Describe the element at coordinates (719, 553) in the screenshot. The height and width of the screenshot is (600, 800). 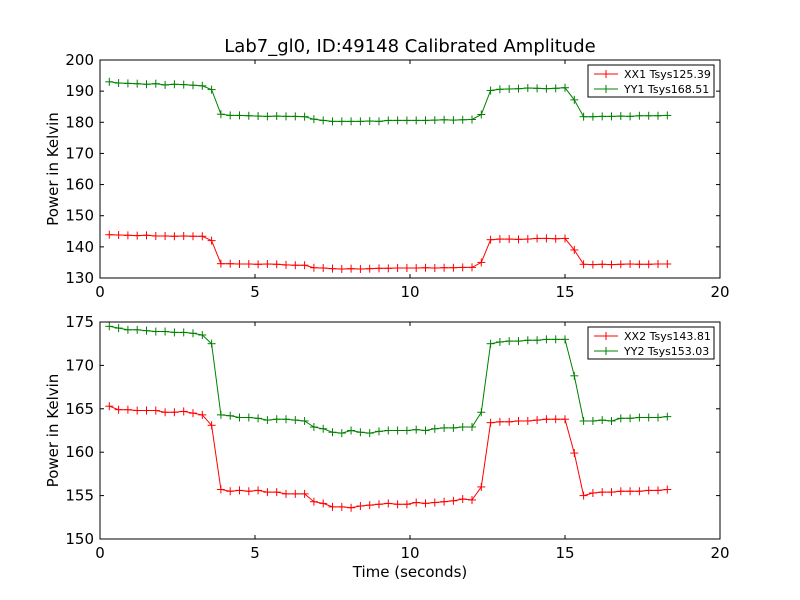
I see `bottom-xtick-label: 20` at that location.